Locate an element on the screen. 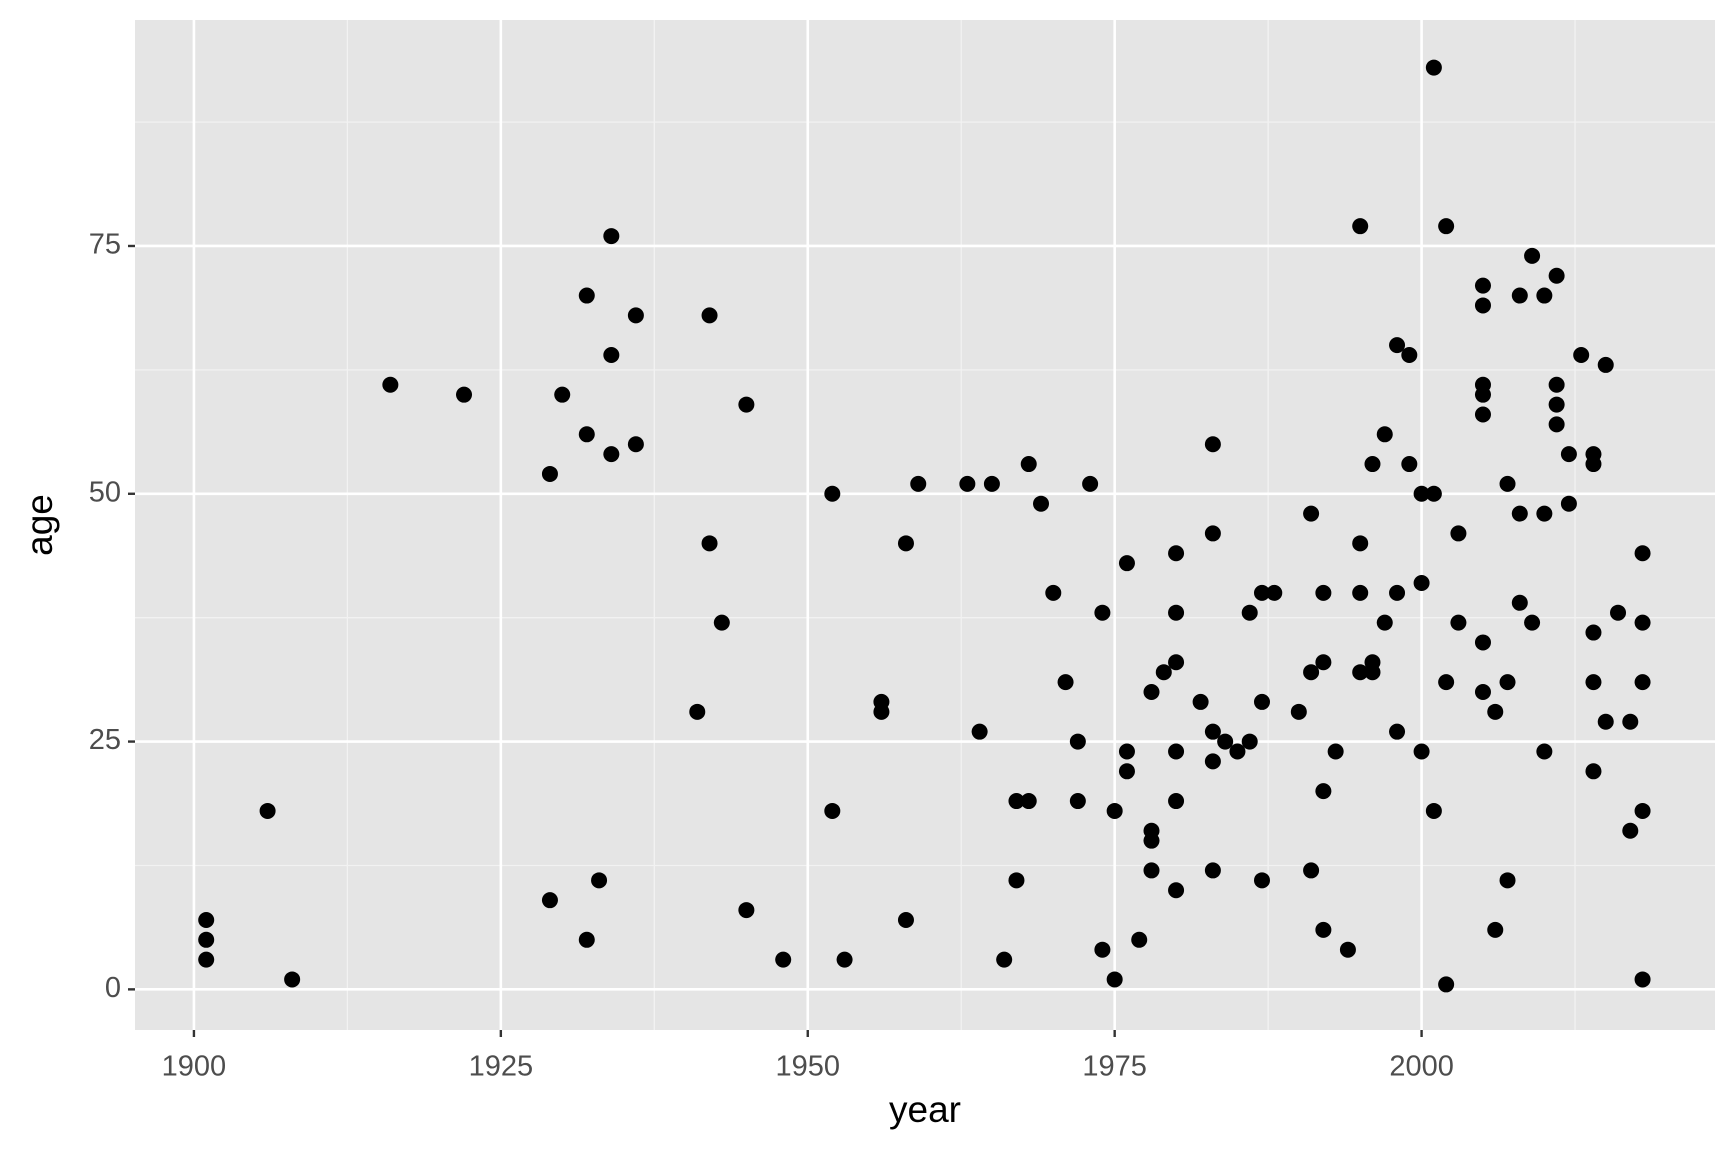 This screenshot has width=1728, height=1152. y-tick-label: 25 is located at coordinates (105, 740).